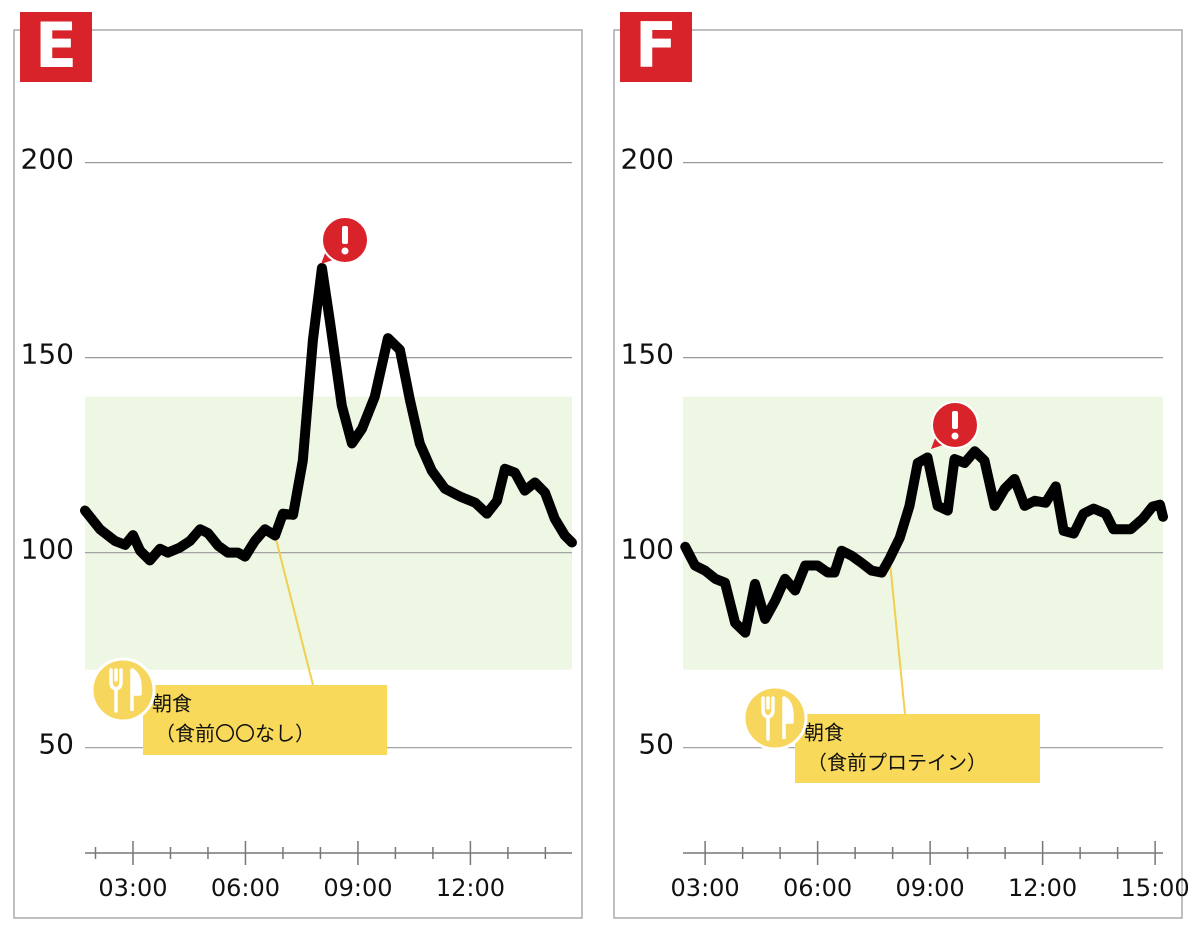 The image size is (1200, 939). I want to click on meal-note: （食前〇〇なし）, so click(235, 734).